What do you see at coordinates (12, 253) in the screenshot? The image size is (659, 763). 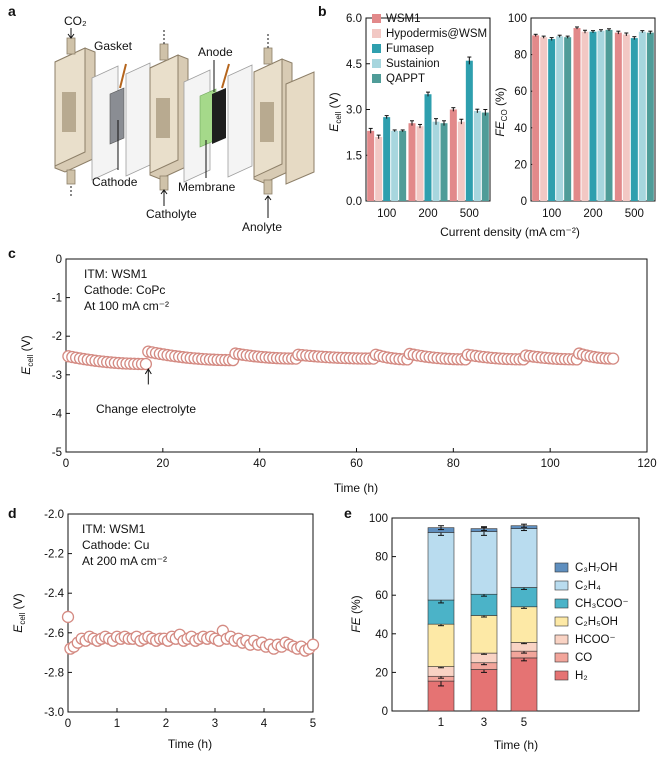 I see `panel-c-label: c` at bounding box center [12, 253].